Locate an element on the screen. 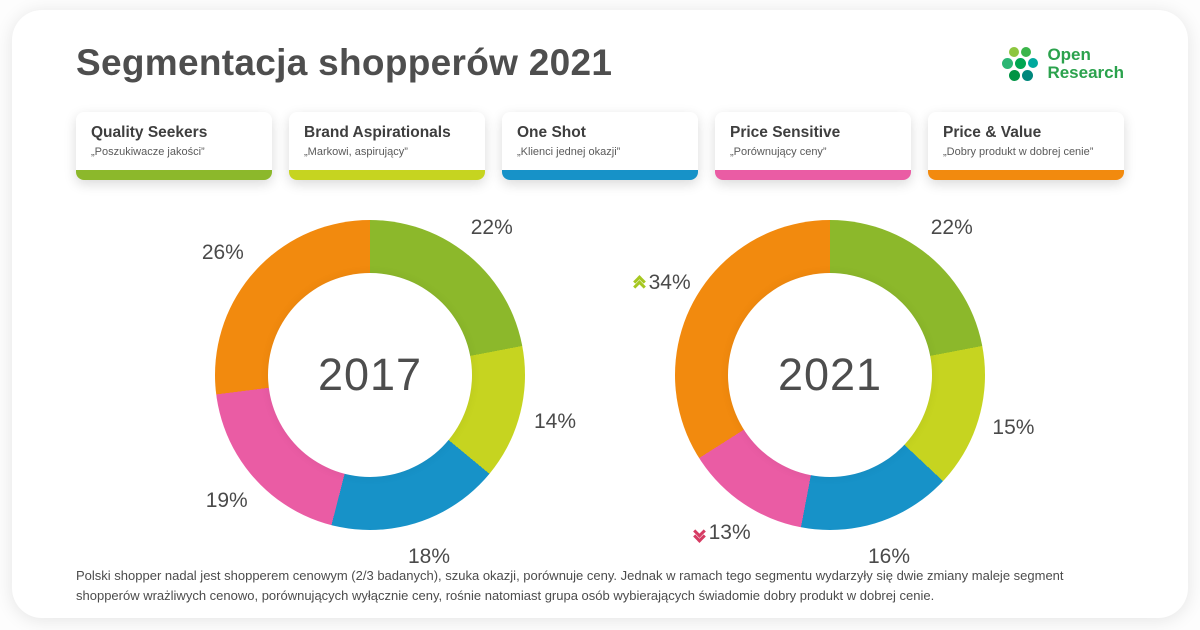  slice-label: 15% is located at coordinates (1013, 428).